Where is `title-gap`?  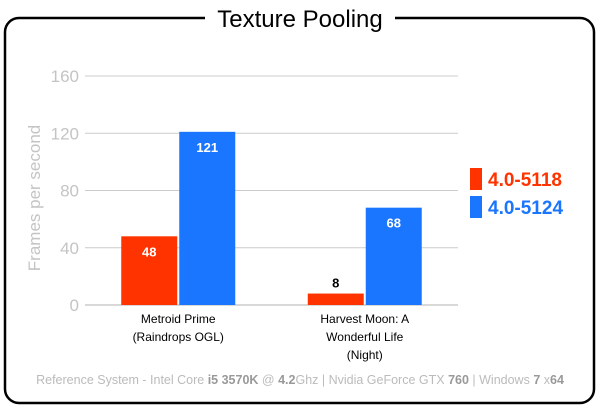
title-gap is located at coordinates (300, 19).